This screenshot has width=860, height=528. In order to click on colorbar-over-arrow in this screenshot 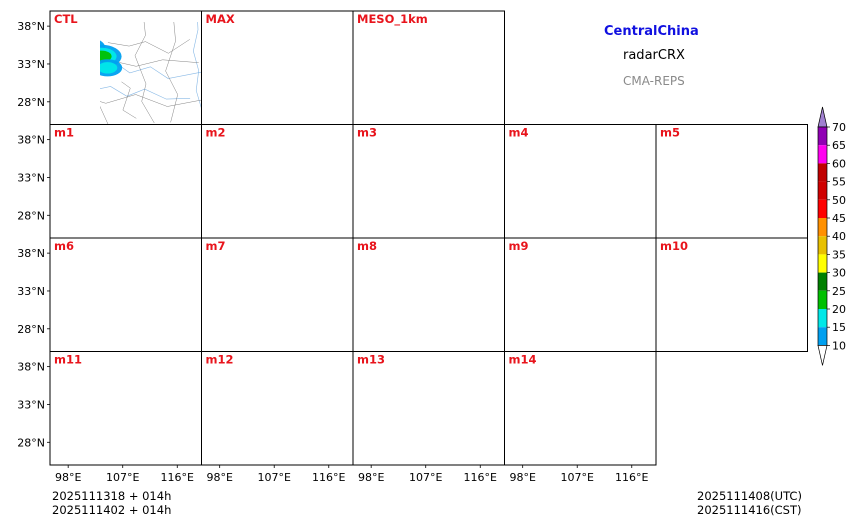, I will do `click(822, 117)`.